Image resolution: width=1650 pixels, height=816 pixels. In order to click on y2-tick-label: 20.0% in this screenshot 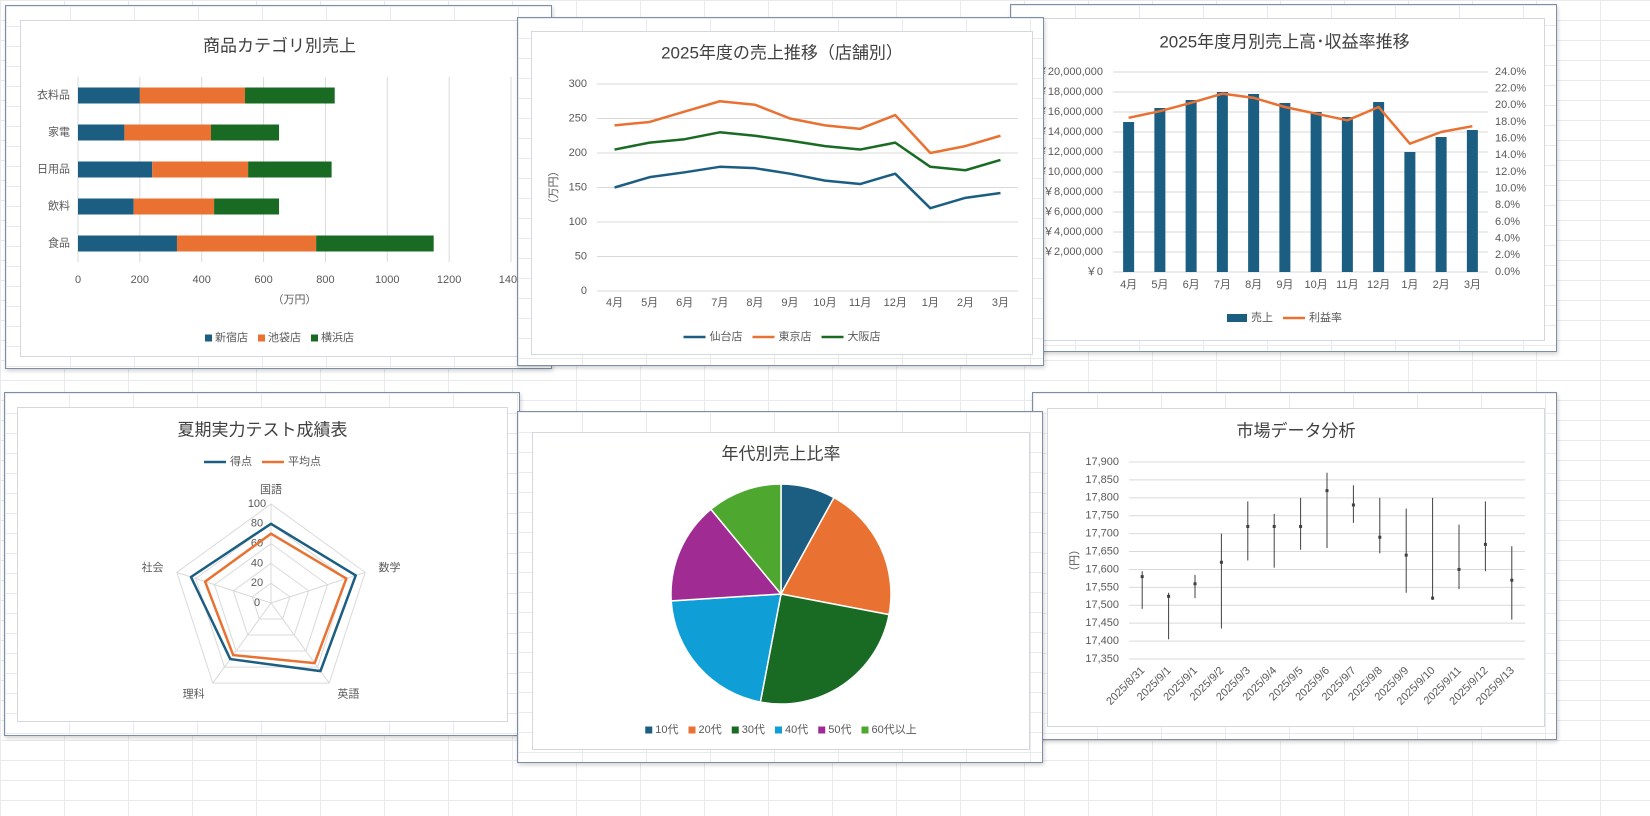, I will do `click(1510, 105)`.